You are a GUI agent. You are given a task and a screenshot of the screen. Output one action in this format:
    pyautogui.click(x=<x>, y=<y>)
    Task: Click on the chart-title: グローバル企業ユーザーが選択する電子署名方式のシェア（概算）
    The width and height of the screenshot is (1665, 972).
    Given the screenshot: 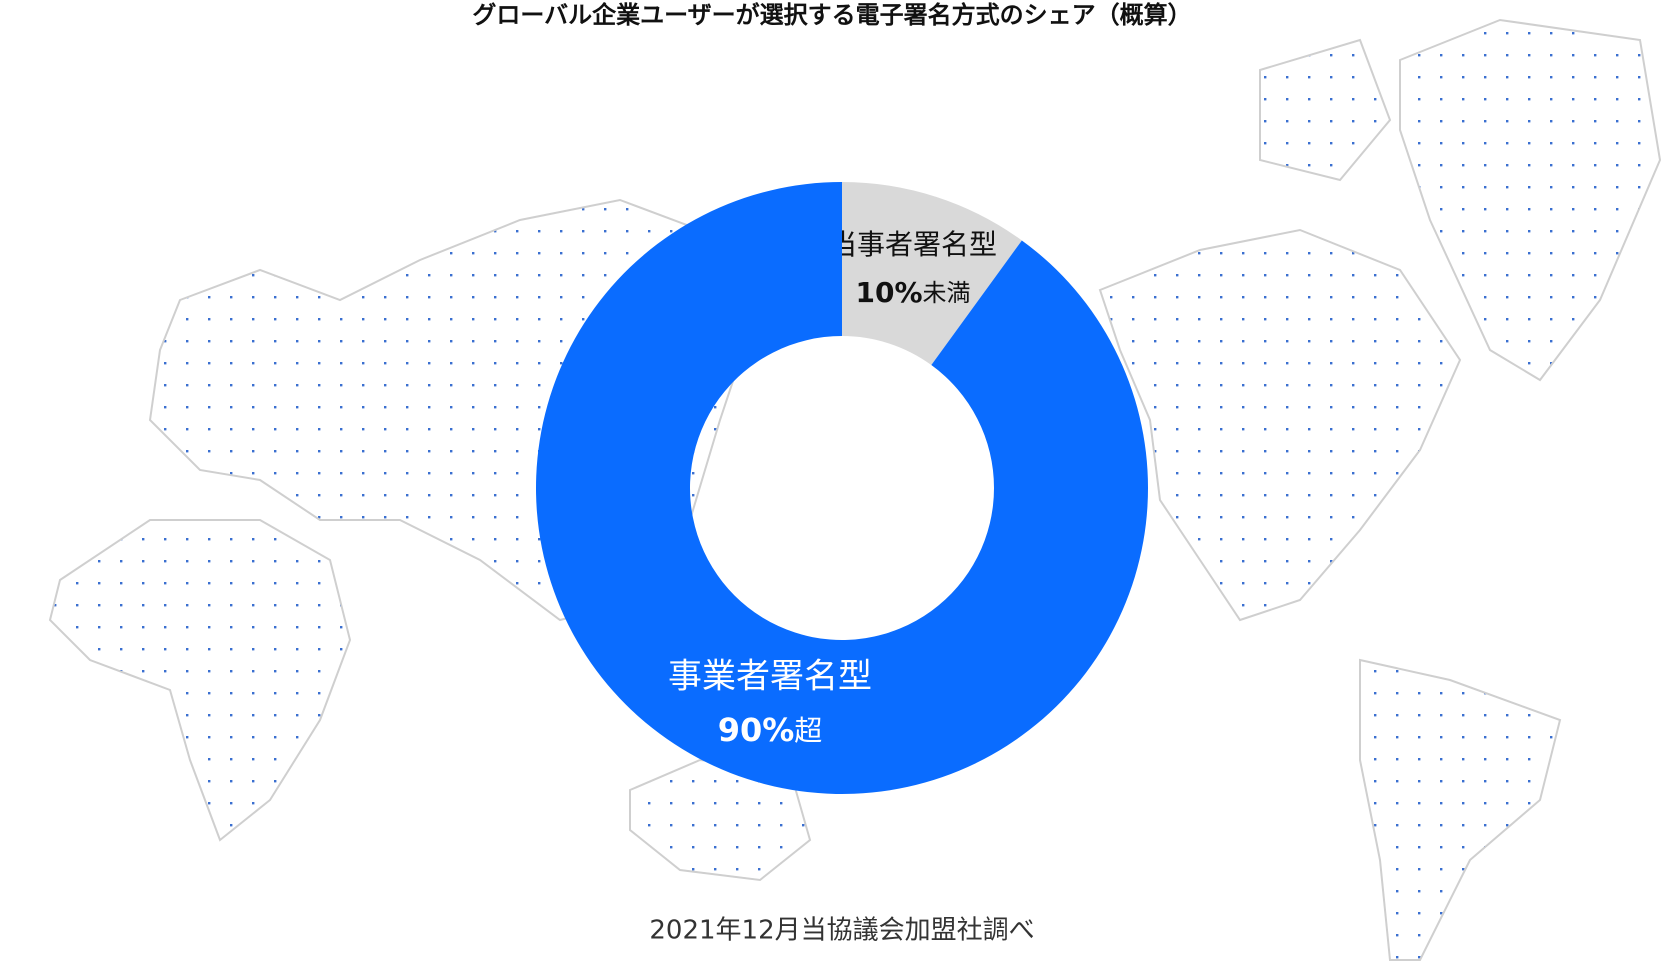 What is the action you would take?
    pyautogui.click(x=831, y=15)
    